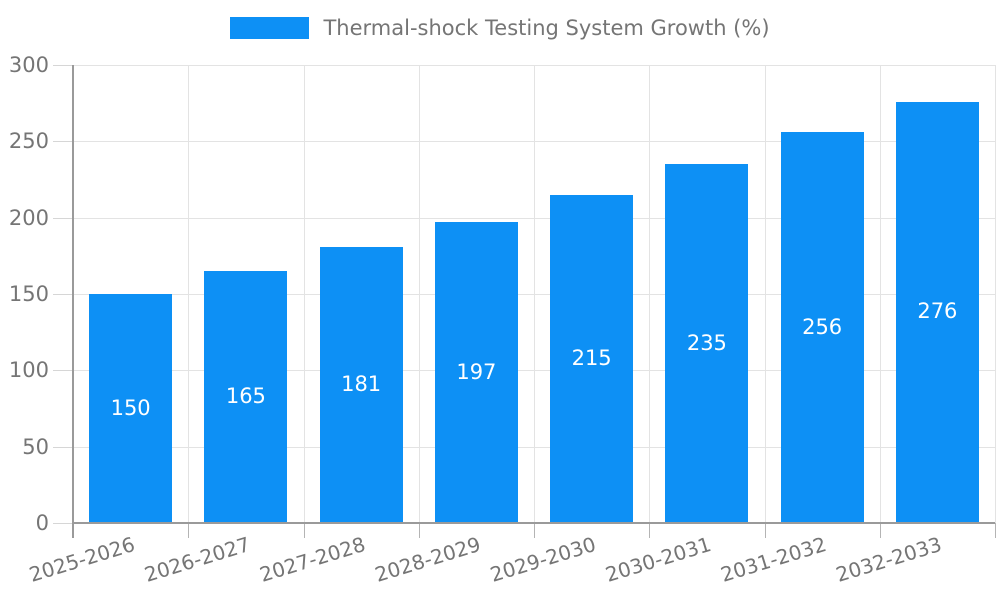  Describe the element at coordinates (197, 559) in the screenshot. I see `x-tick-label: 2026-2027` at that location.